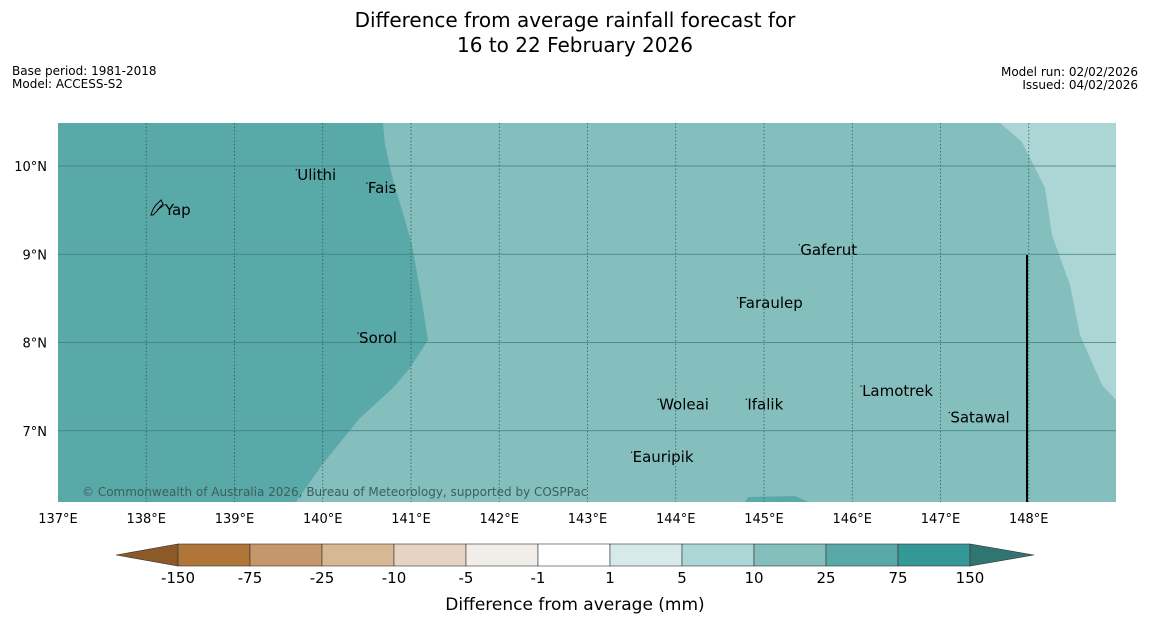 The width and height of the screenshot is (1150, 644). Describe the element at coordinates (499, 519) in the screenshot. I see `lon-tick-label: 142°E` at that location.